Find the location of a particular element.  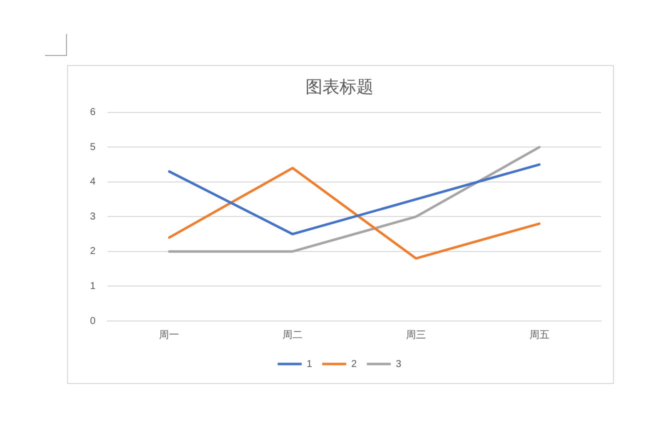

x-tick-label: 周二 is located at coordinates (292, 335).